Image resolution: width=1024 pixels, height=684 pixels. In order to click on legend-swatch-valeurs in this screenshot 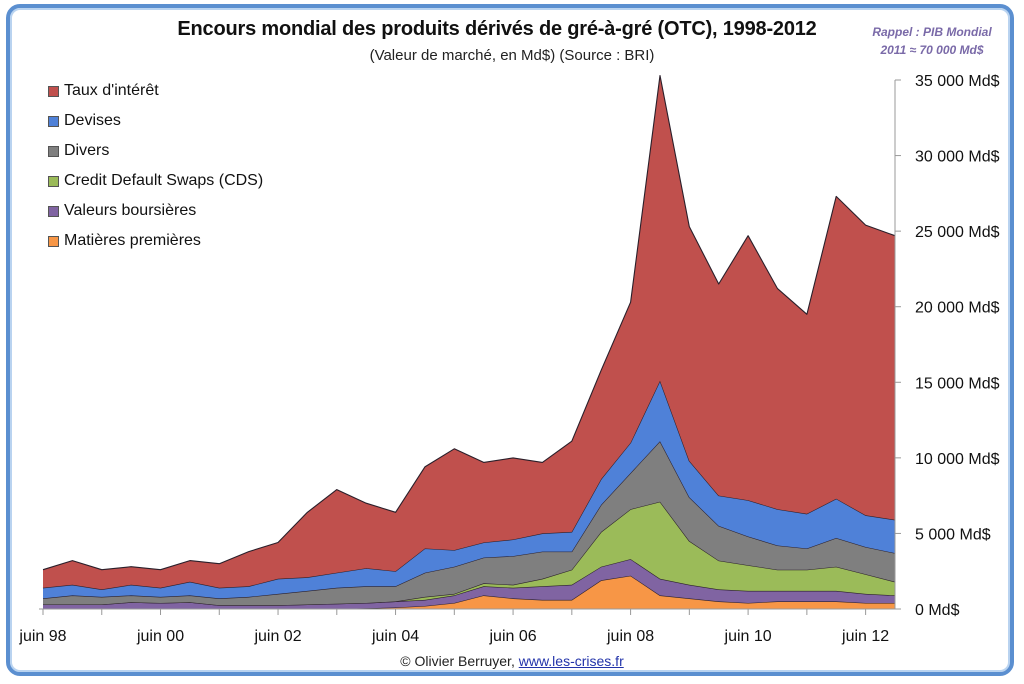, I will do `click(53, 211)`.